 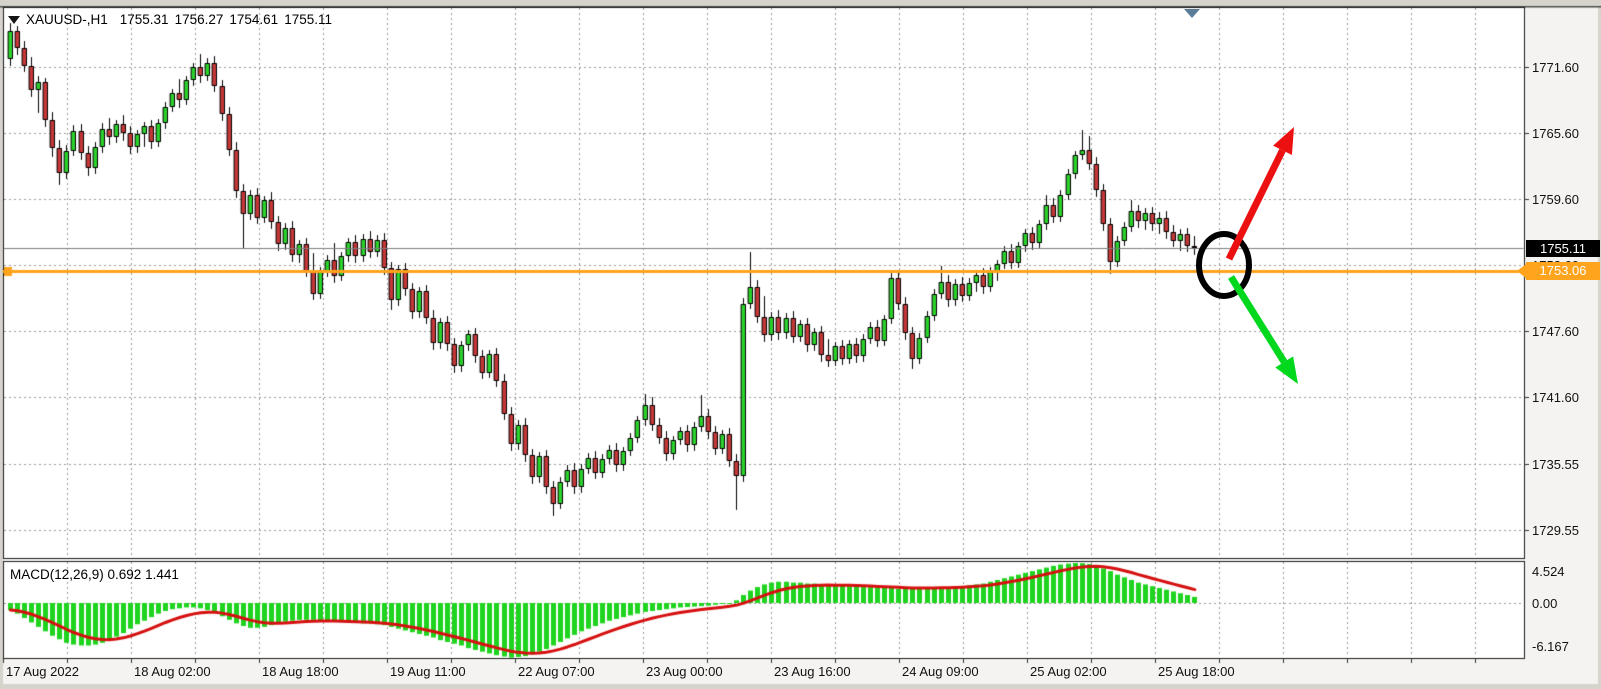 What do you see at coordinates (1555, 133) in the screenshot?
I see `price-axis-label: 1765.60` at bounding box center [1555, 133].